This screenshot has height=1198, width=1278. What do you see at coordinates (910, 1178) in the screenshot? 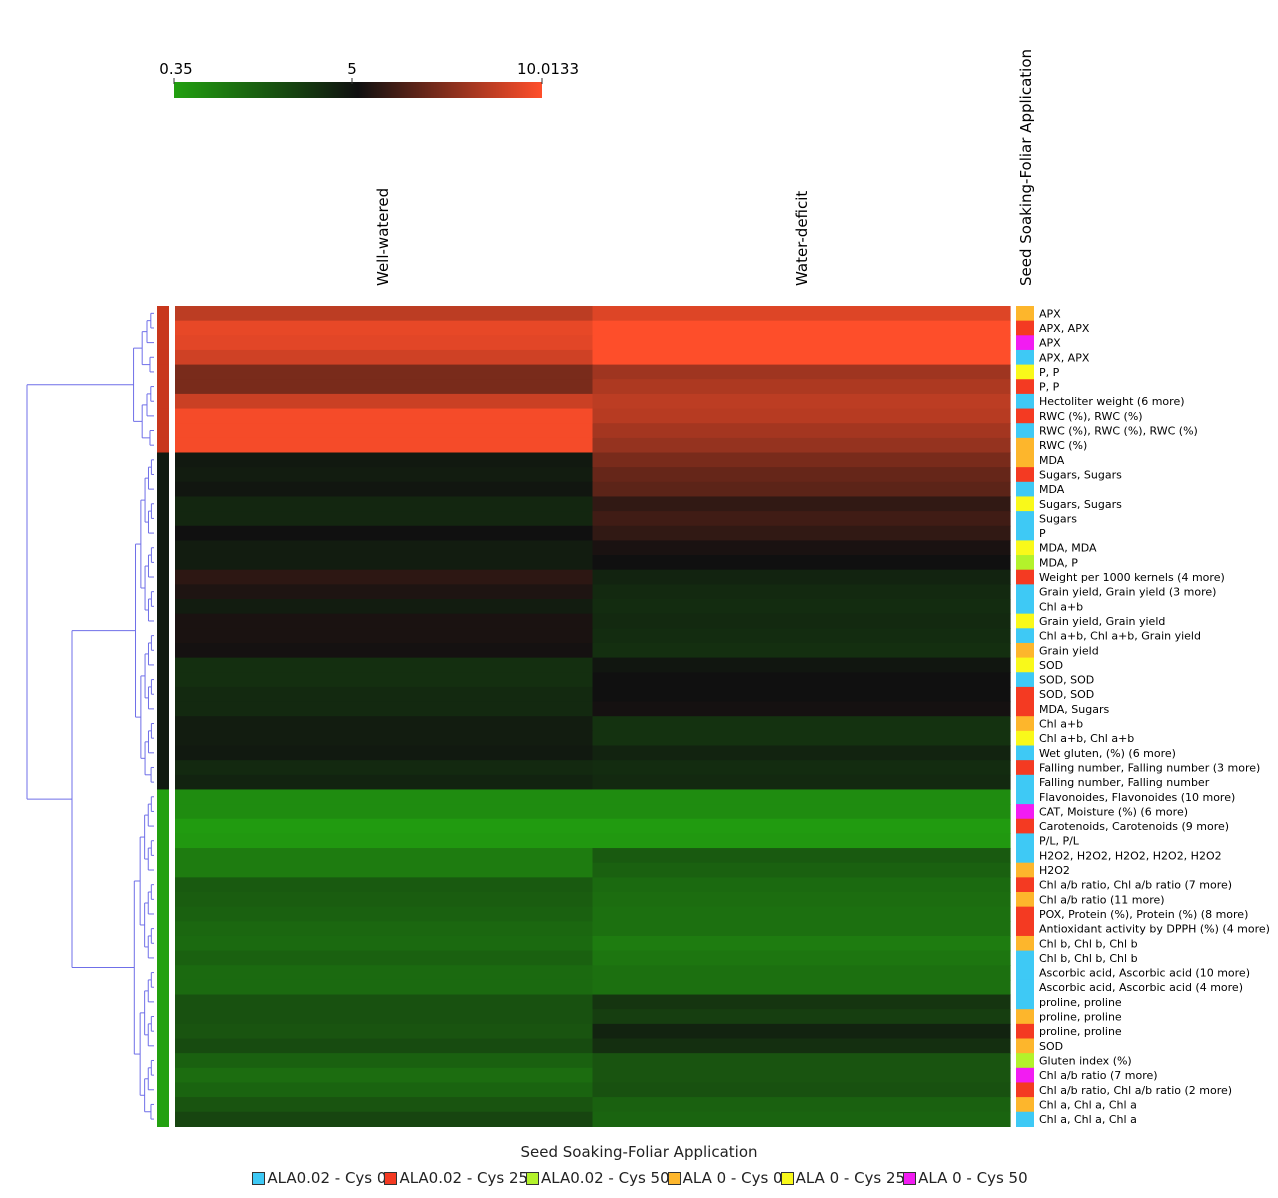
I see `legend-swatch` at bounding box center [910, 1178].